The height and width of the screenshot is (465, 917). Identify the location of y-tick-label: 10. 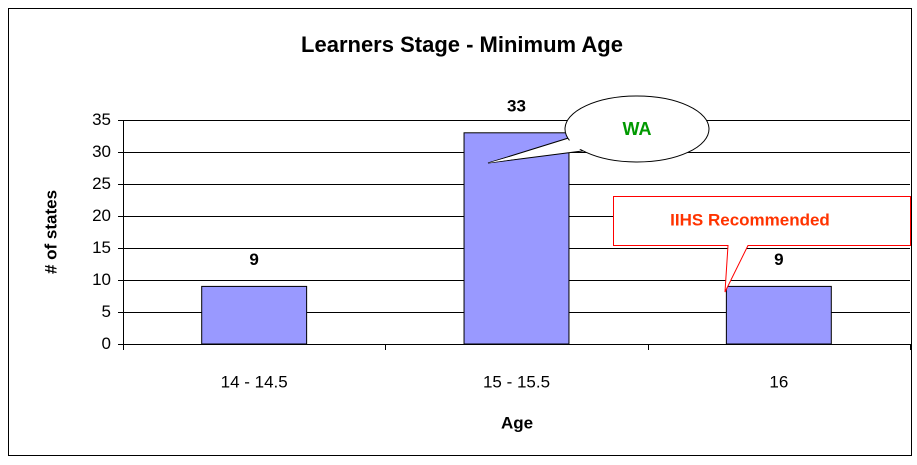
(101, 279).